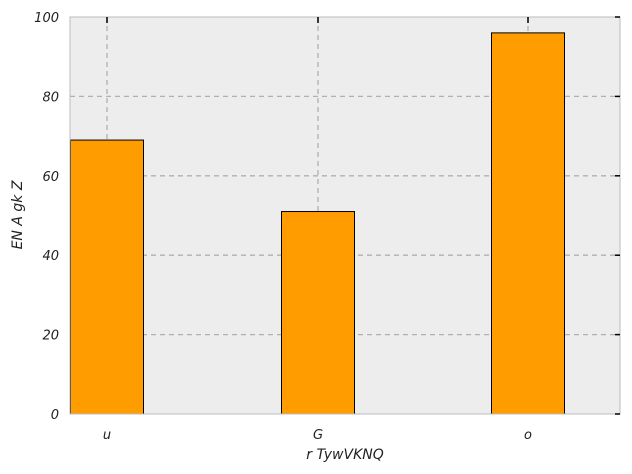 The height and width of the screenshot is (474, 632). I want to click on bar-G, so click(318, 313).